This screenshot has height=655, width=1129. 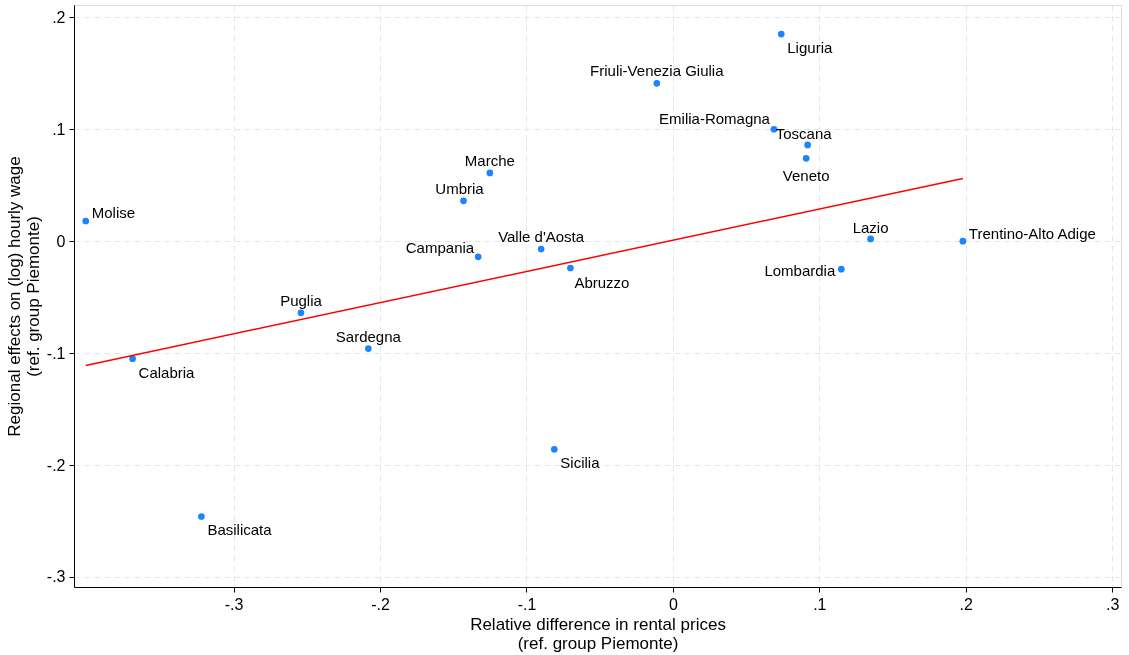 What do you see at coordinates (870, 227) in the screenshot?
I see `data-label: Lazio` at bounding box center [870, 227].